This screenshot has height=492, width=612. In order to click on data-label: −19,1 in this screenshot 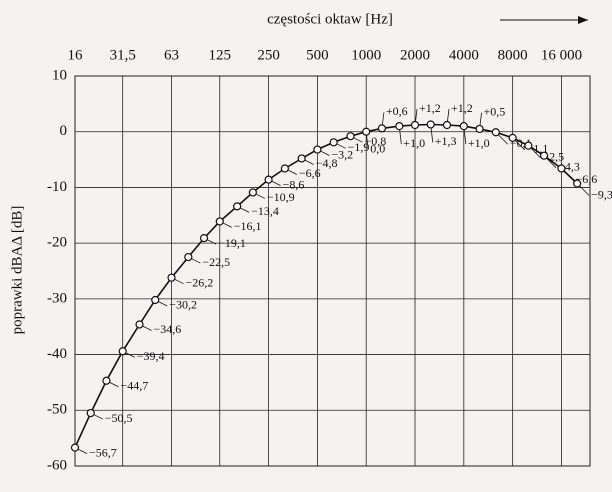, I will do `click(232, 243)`.